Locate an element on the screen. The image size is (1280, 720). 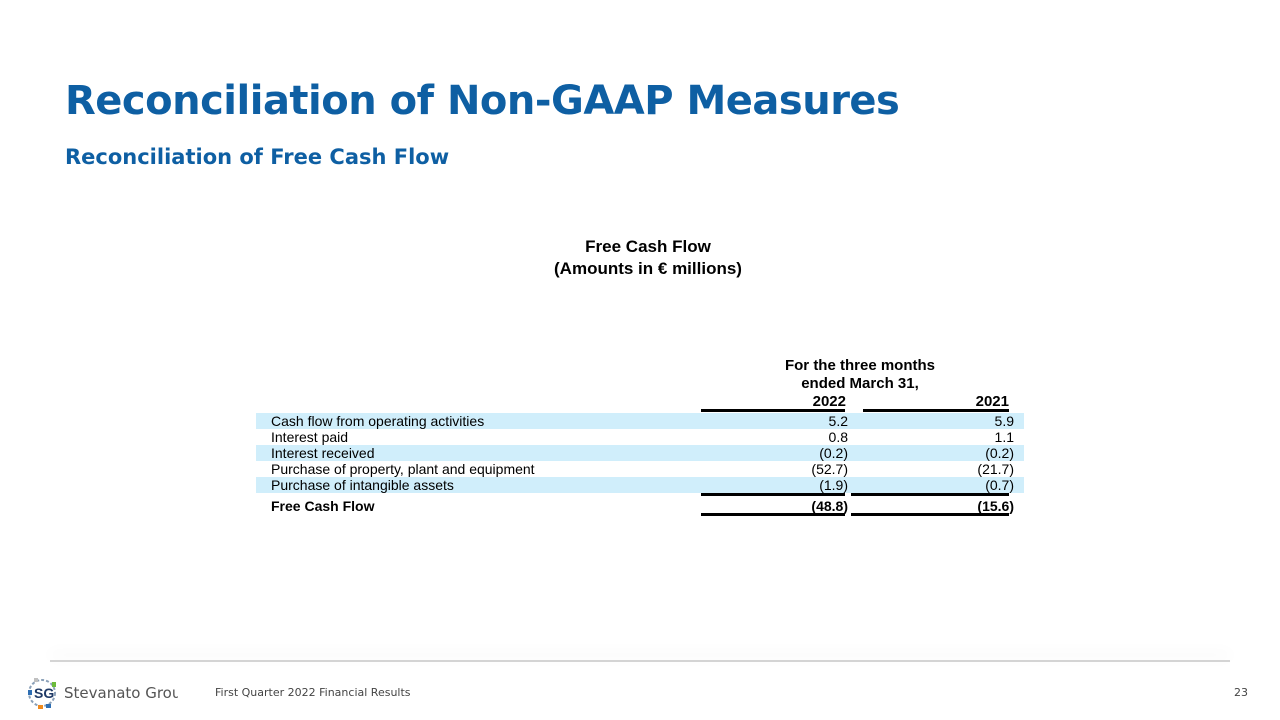
company-name: Stevanato Group is located at coordinates (121, 693).